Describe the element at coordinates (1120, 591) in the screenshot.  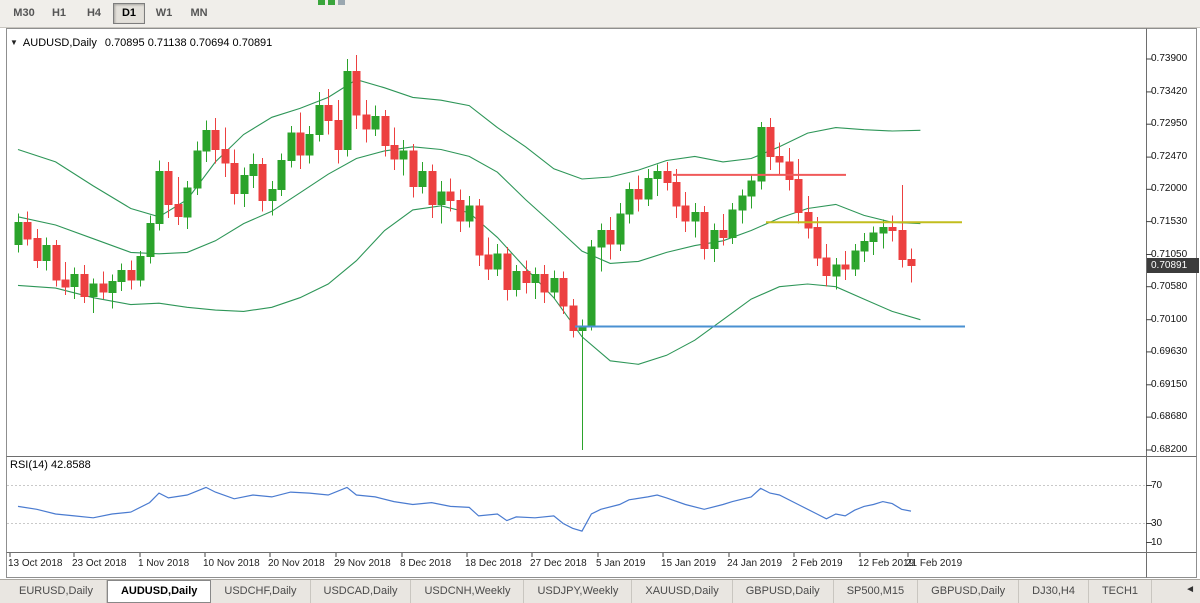
I see `chart-tab-tech1: TECH1` at that location.